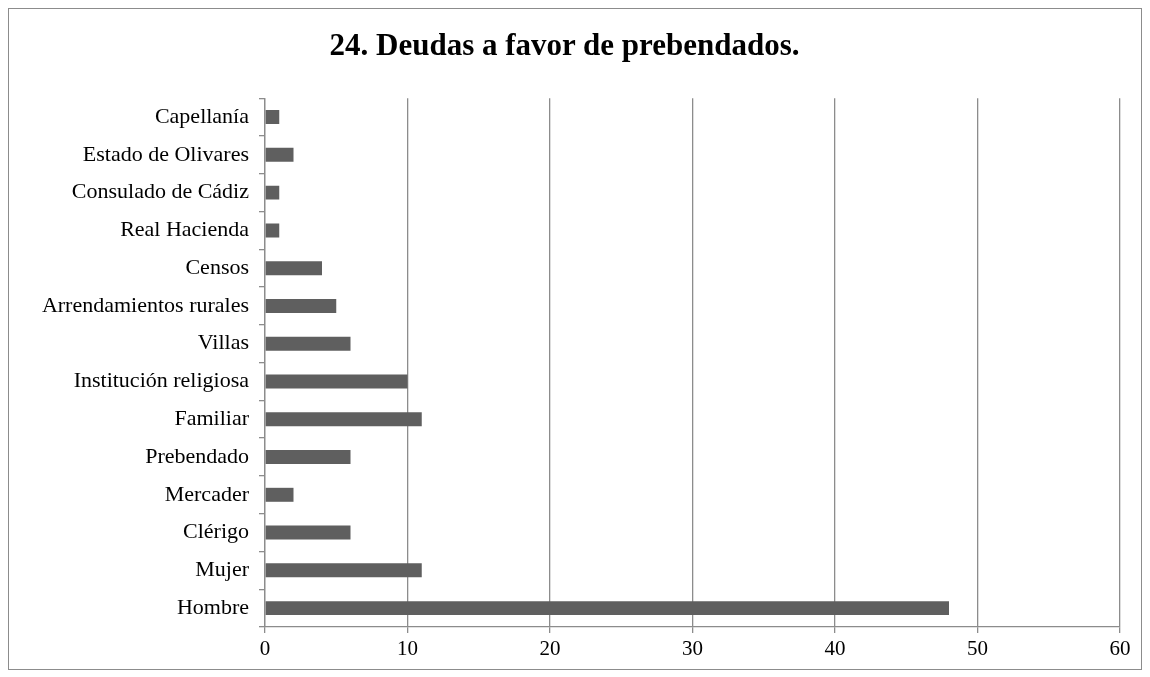 The image size is (1150, 677). What do you see at coordinates (222, 569) in the screenshot?
I see `y-tick-label: Mujer` at bounding box center [222, 569].